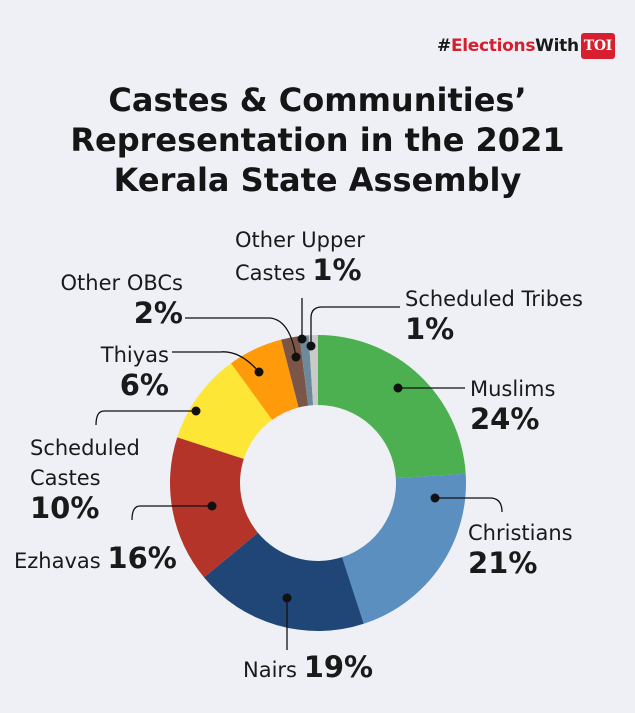  What do you see at coordinates (283, 581) in the screenshot?
I see `slice-nairs` at bounding box center [283, 581].